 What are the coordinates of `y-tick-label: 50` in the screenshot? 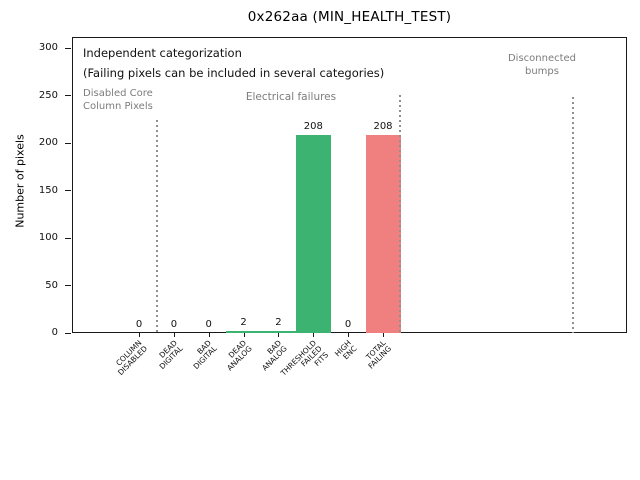 It's located at (51, 285).